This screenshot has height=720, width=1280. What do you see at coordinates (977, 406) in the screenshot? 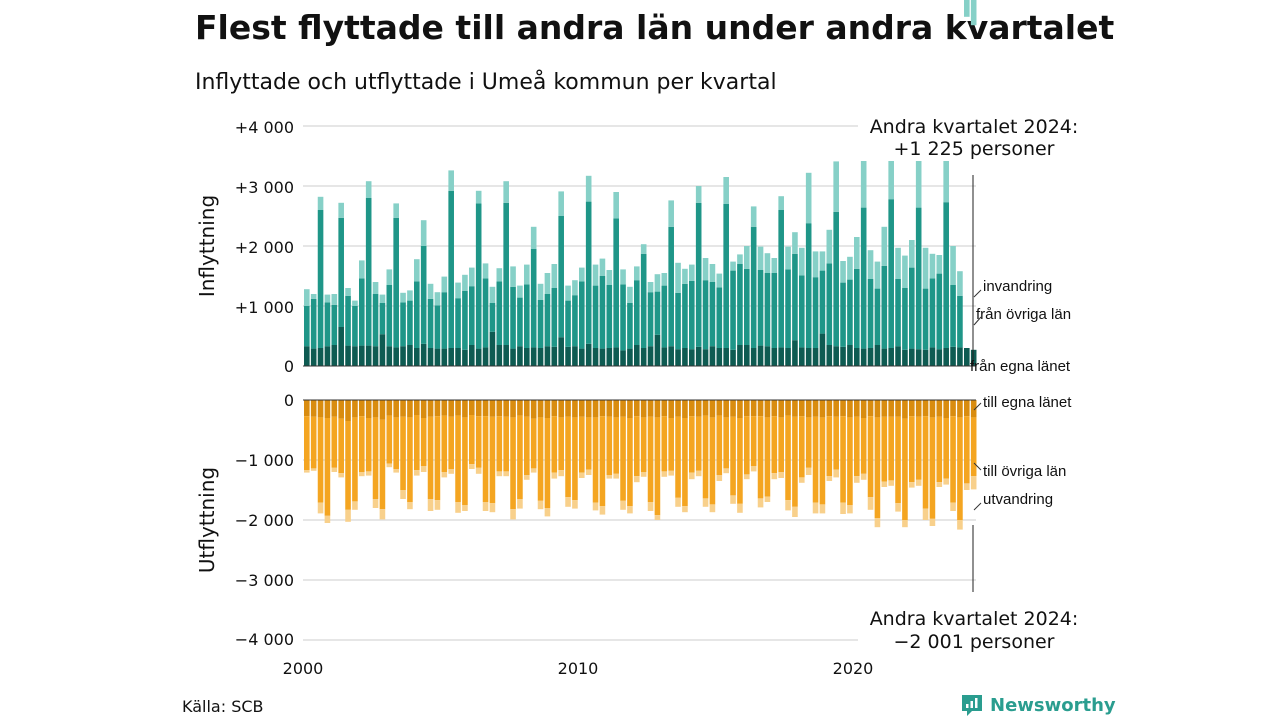
I see `label-leader-egna-out` at bounding box center [977, 406].